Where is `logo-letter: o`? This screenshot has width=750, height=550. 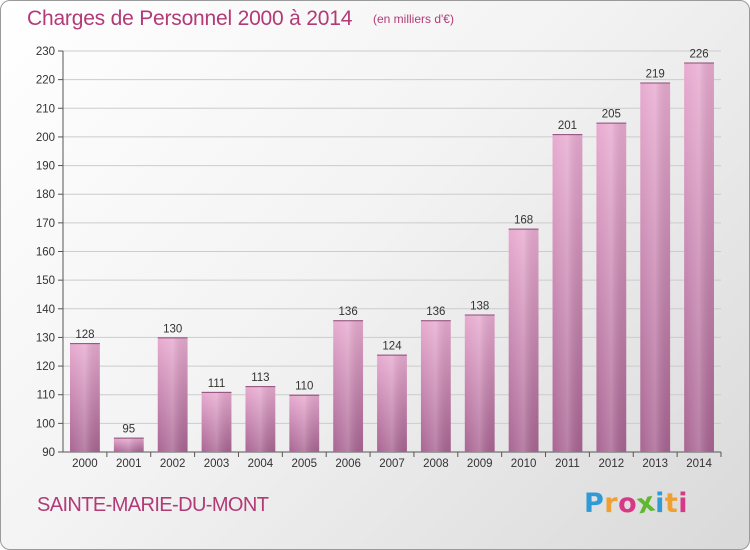 logo-letter: o is located at coordinates (628, 503).